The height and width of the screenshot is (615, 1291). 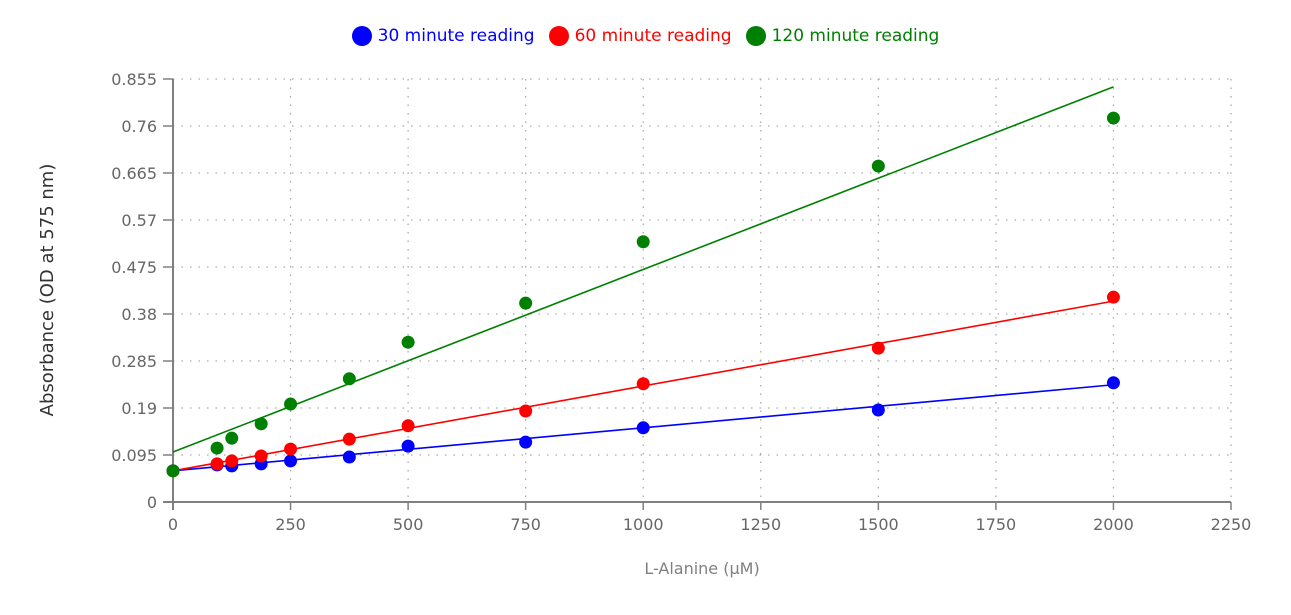 I want to click on y-tick-label: 0.665, so click(x=134, y=173).